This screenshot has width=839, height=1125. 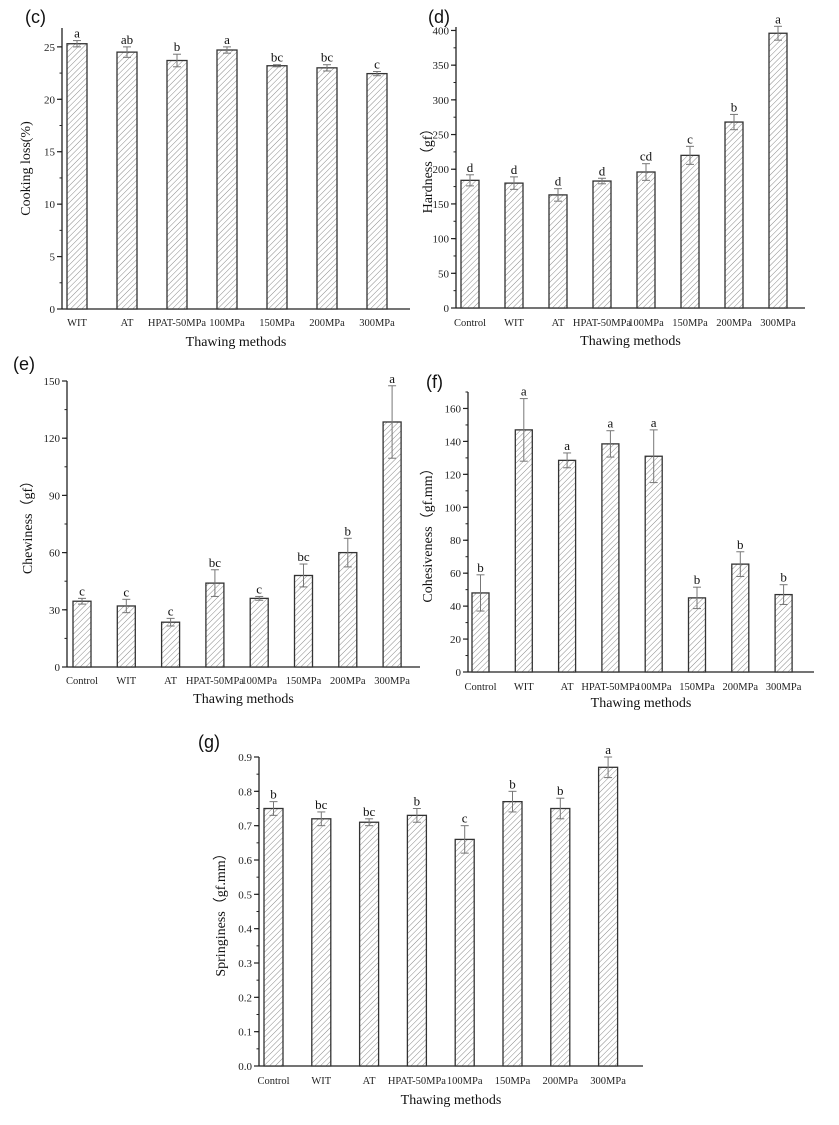 What do you see at coordinates (441, 101) in the screenshot?
I see `y-tick-label: 300` at bounding box center [441, 101].